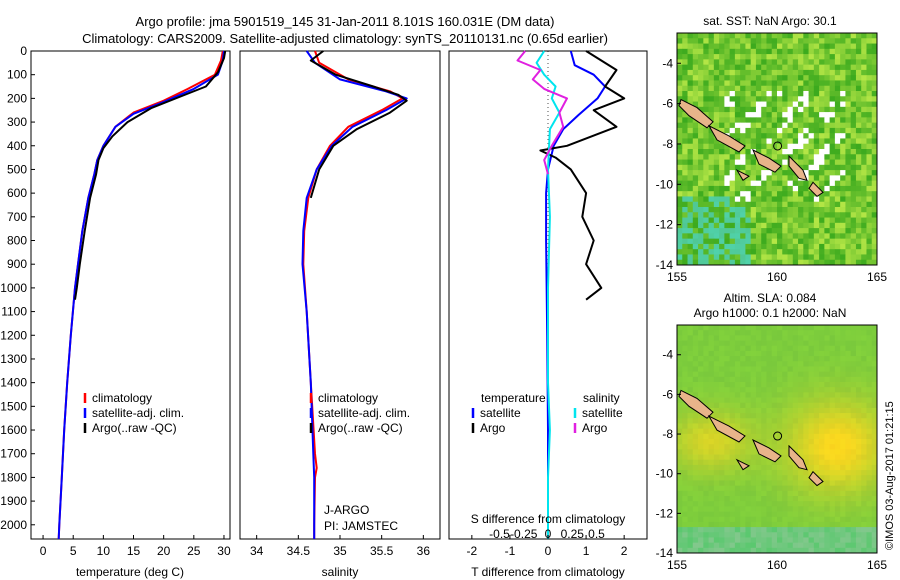 The height and width of the screenshot is (580, 900). Describe the element at coordinates (17, 241) in the screenshot. I see `y-tick-label: 800` at that location.